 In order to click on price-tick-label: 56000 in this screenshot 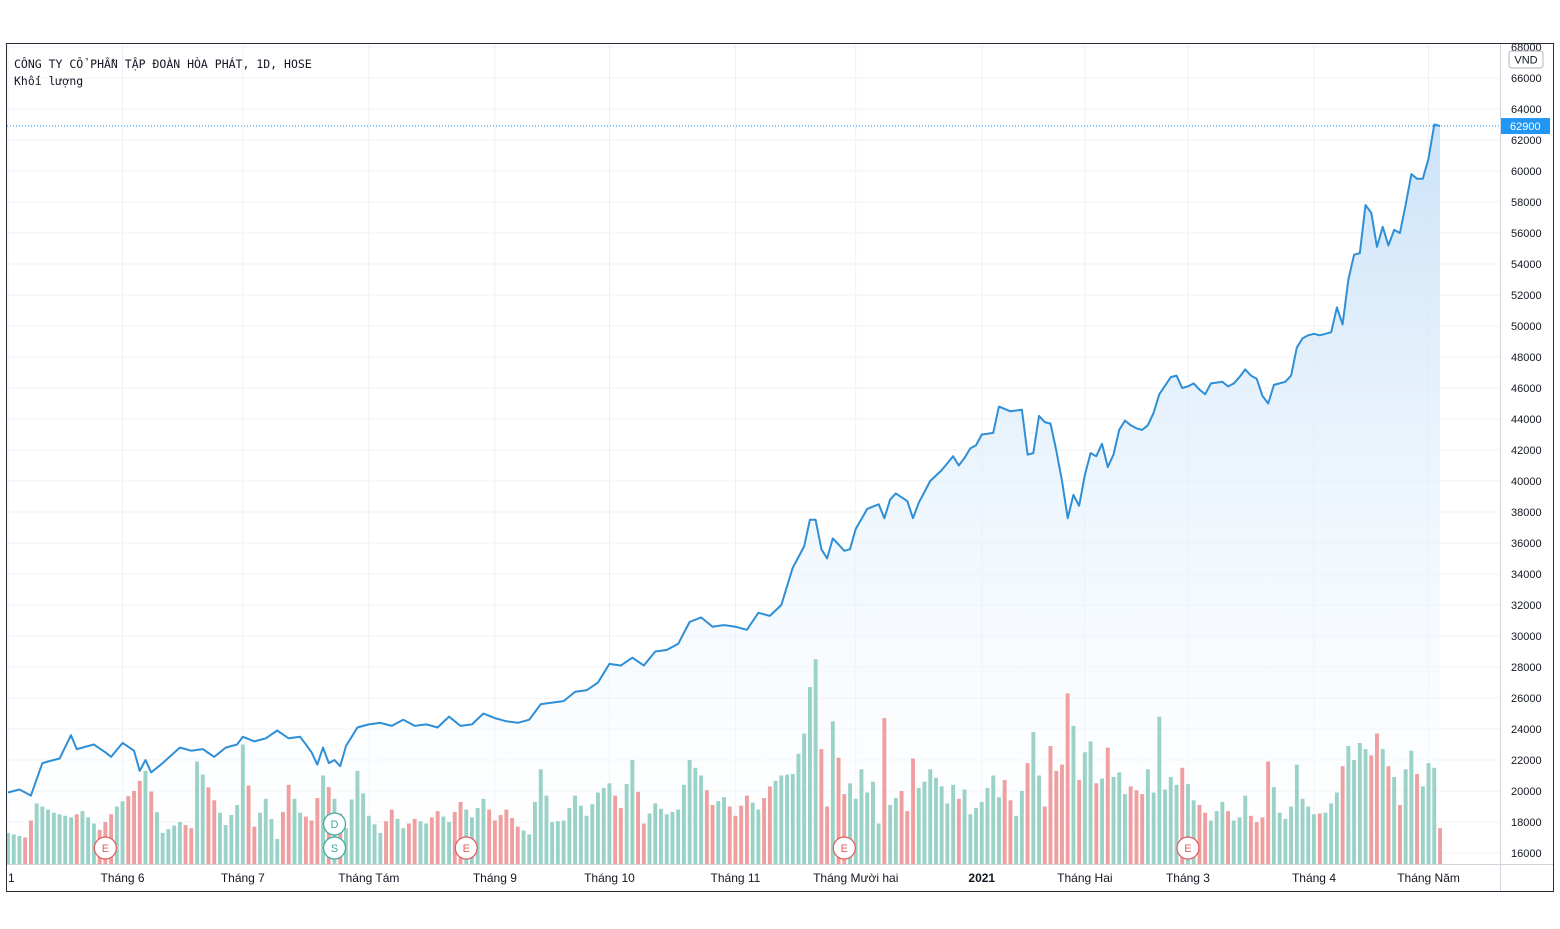, I will do `click(1526, 234)`.